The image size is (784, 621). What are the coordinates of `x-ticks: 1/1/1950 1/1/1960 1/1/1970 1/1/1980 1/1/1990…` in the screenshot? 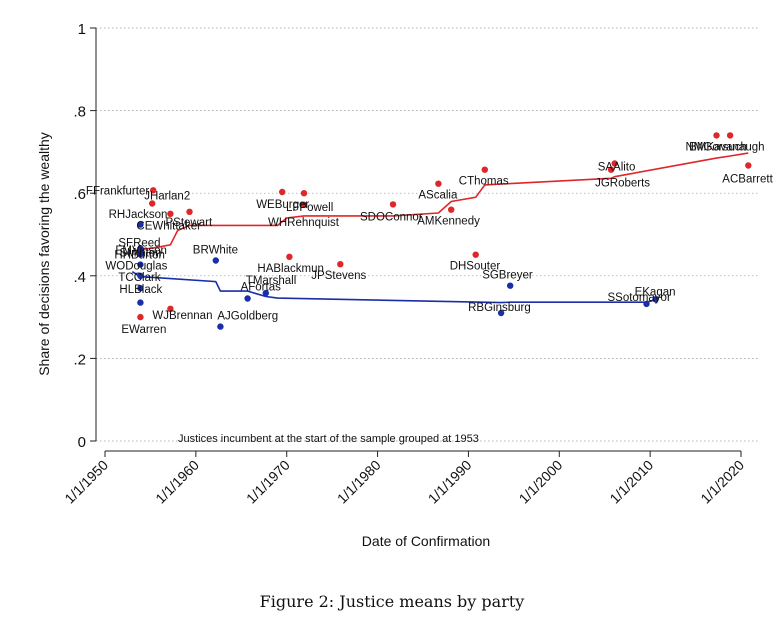 It's located at (404, 479).